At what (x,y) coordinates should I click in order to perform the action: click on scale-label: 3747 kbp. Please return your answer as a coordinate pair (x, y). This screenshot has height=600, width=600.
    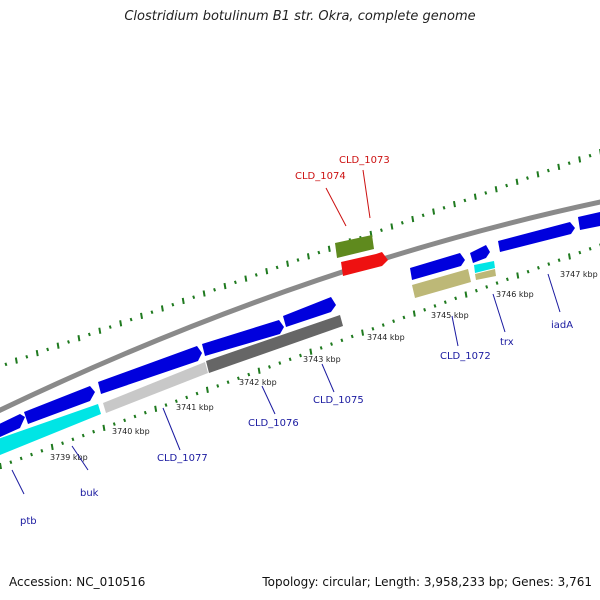
    Looking at the image, I should click on (579, 274).